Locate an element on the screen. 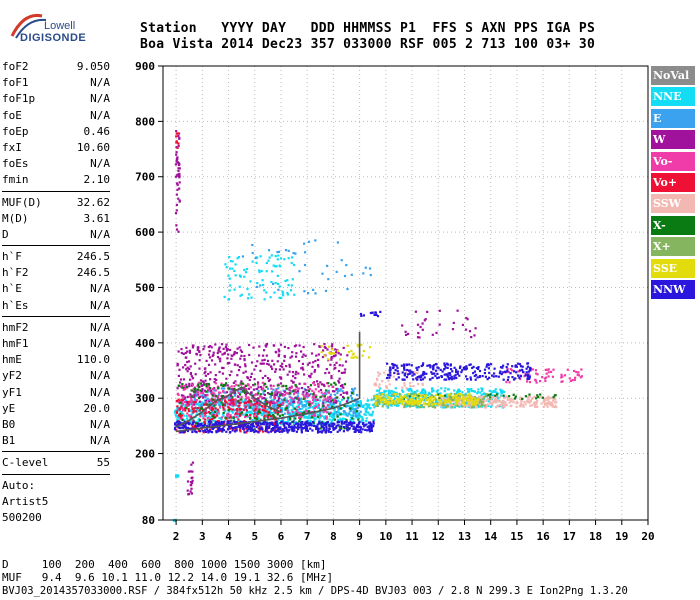  param-value: N/A is located at coordinates (100, 289).